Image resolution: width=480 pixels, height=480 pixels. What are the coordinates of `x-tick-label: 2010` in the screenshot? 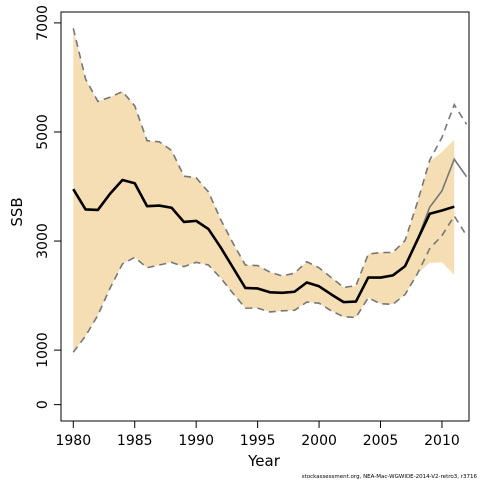 It's located at (442, 441).